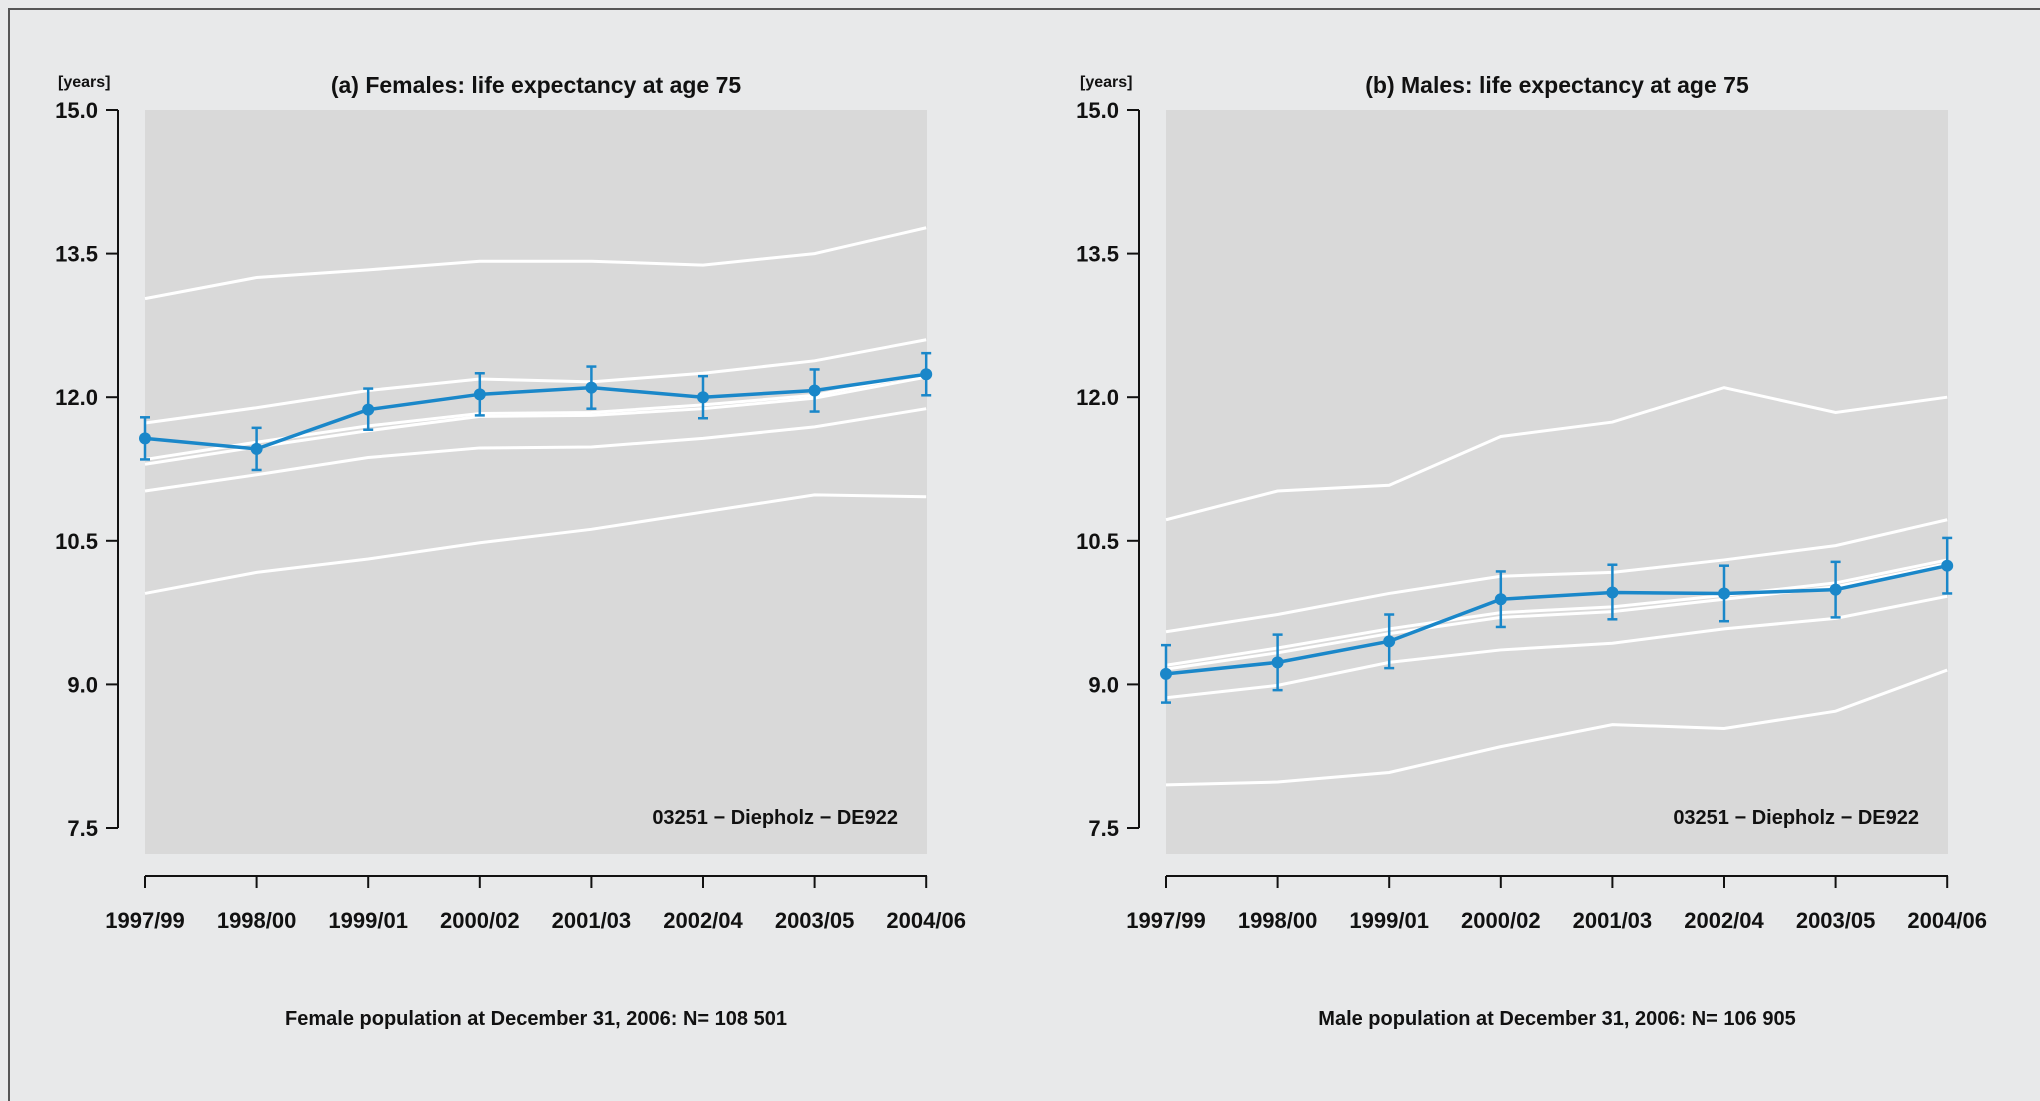 The image size is (2040, 1101). I want to click on females-x-tick-label: 2001/03, so click(592, 920).